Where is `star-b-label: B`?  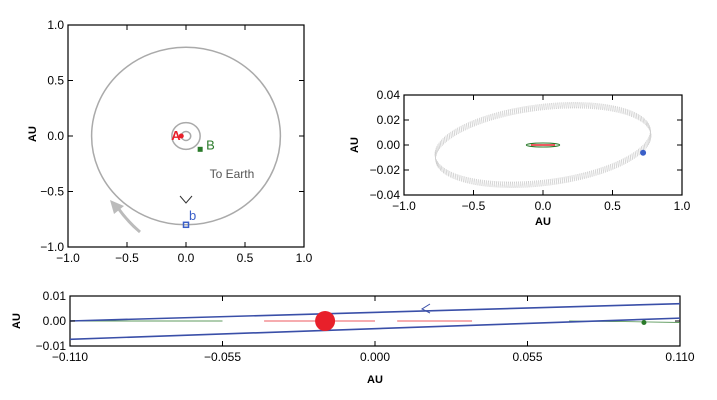 star-b-label: B is located at coordinates (210, 144).